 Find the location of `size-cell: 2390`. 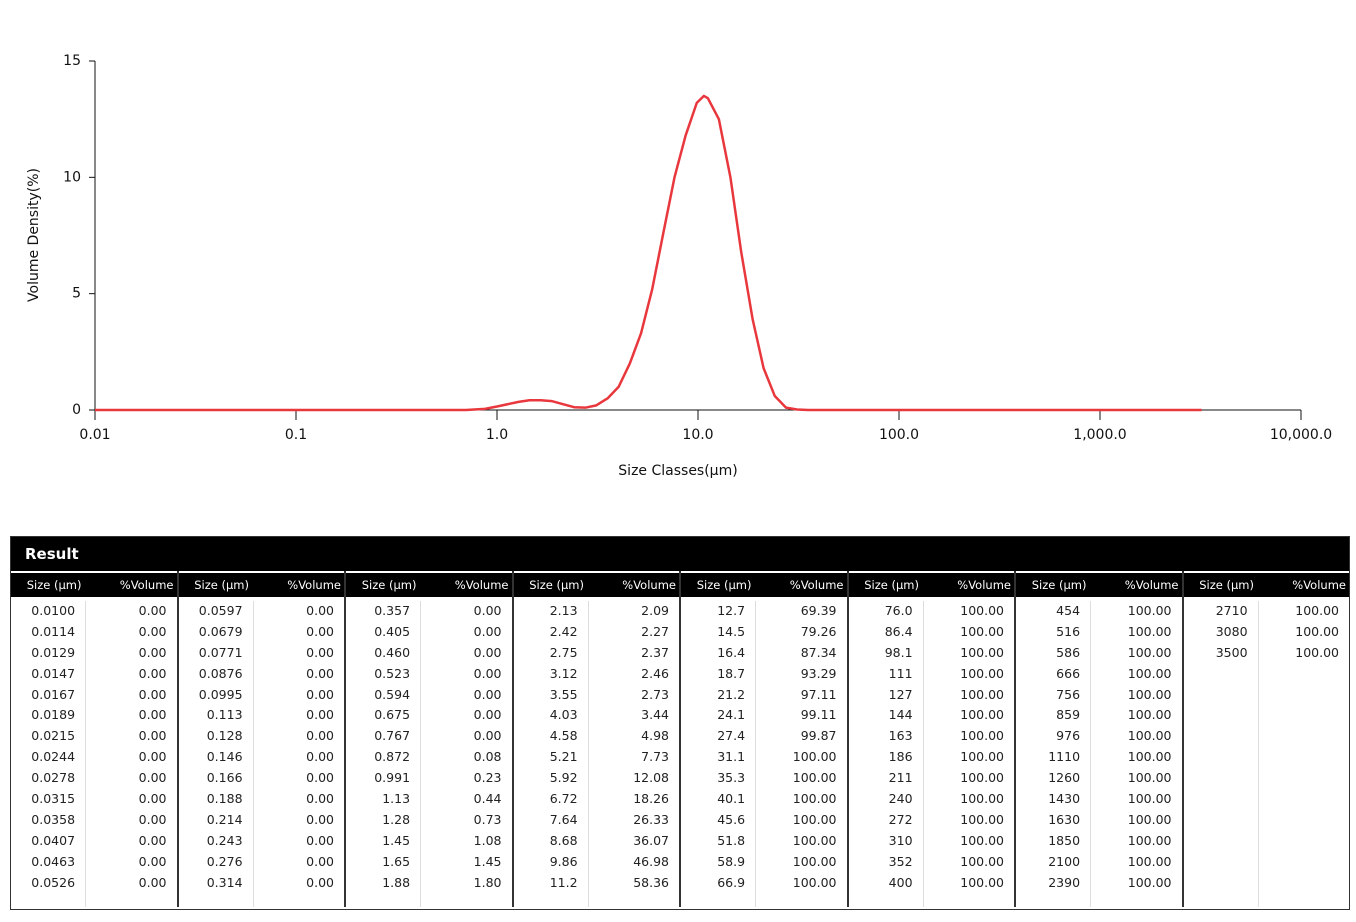

size-cell: 2390 is located at coordinates (1064, 882).